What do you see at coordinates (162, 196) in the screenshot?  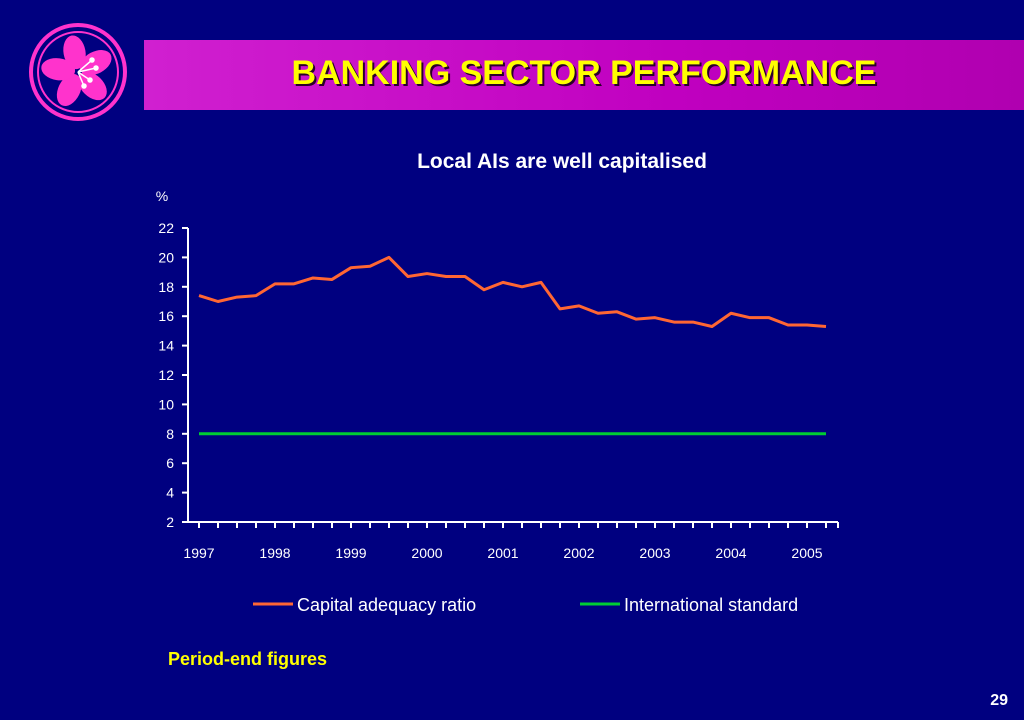 I see `y-axis-unit-label: %` at bounding box center [162, 196].